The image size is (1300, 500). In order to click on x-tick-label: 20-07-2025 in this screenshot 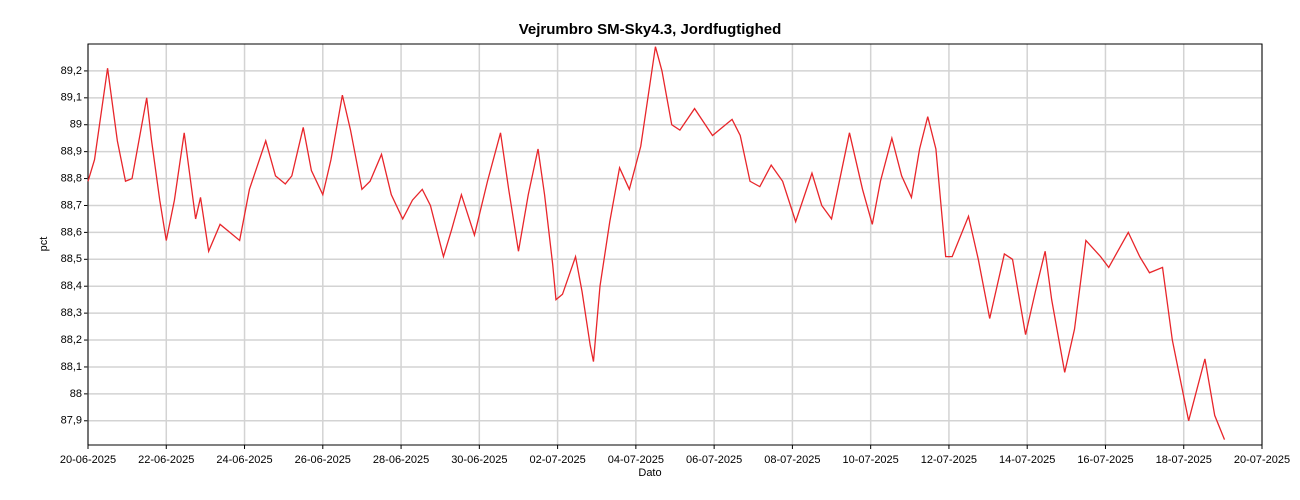, I will do `click(1262, 460)`.